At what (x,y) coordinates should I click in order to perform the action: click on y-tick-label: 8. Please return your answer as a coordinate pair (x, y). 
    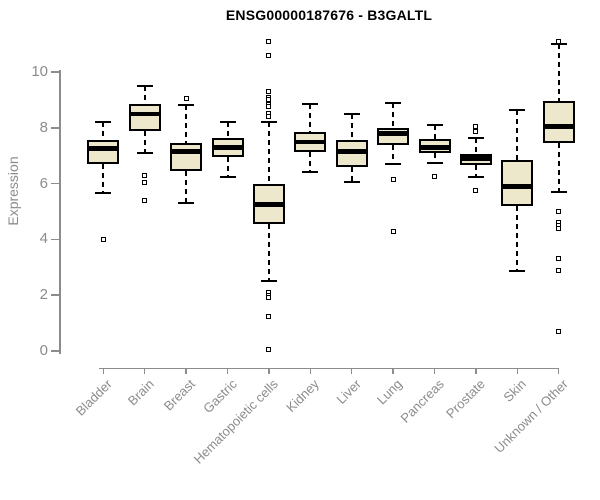
    Looking at the image, I should click on (43, 127).